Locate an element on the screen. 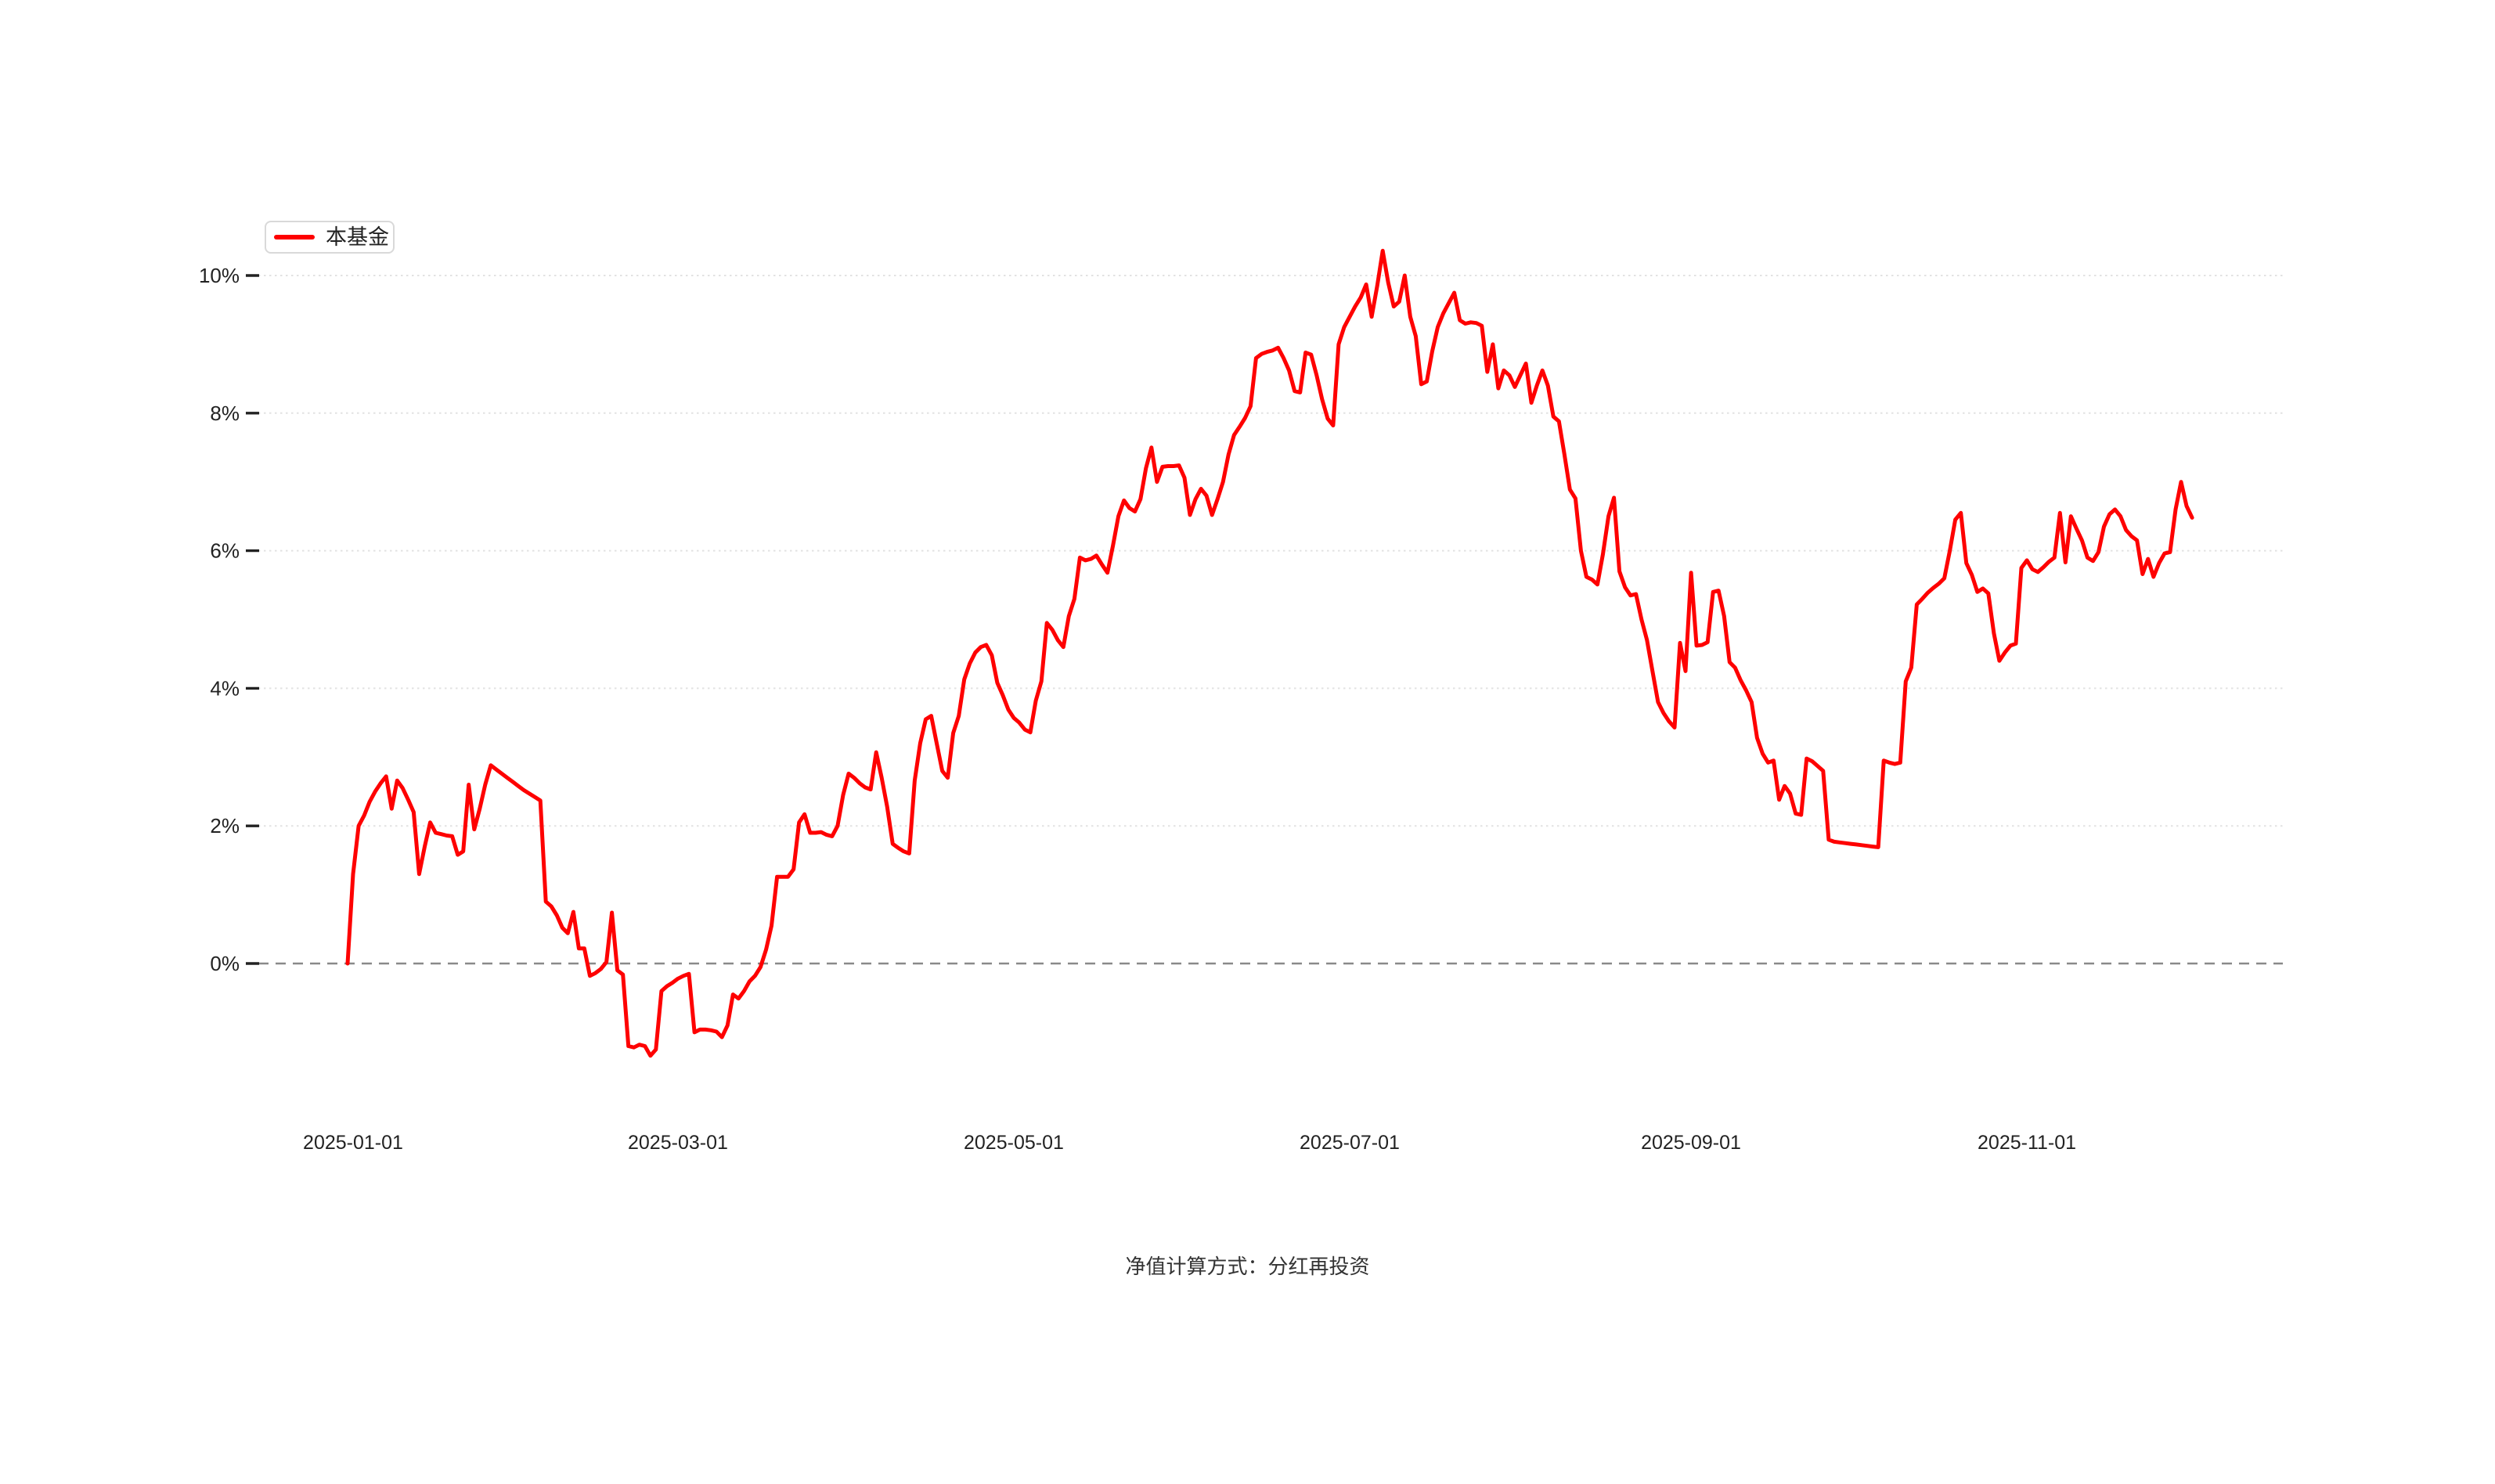  x-axis-label: 2025-11-01 is located at coordinates (2027, 1143).